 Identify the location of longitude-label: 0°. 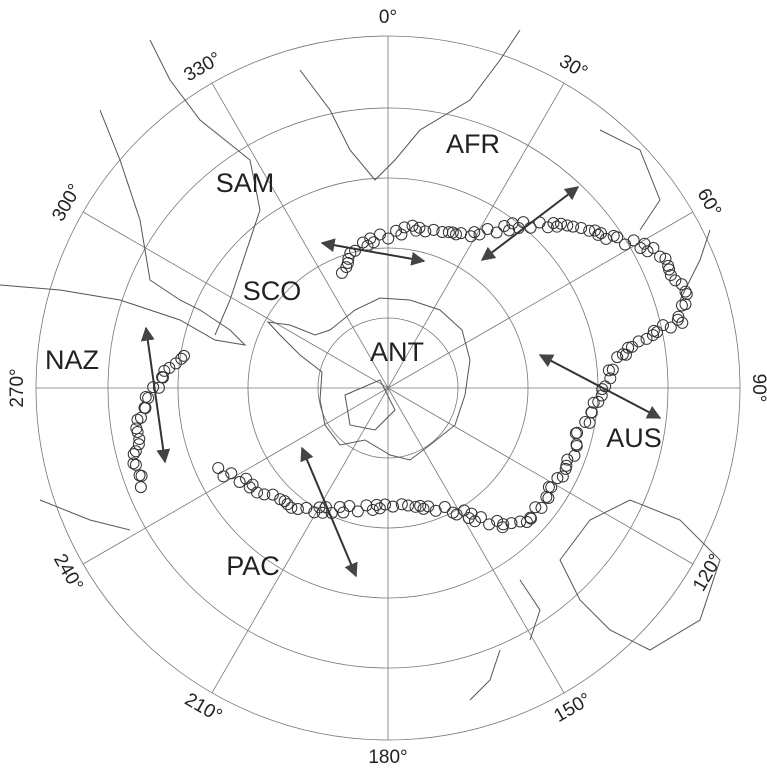
(388, 17).